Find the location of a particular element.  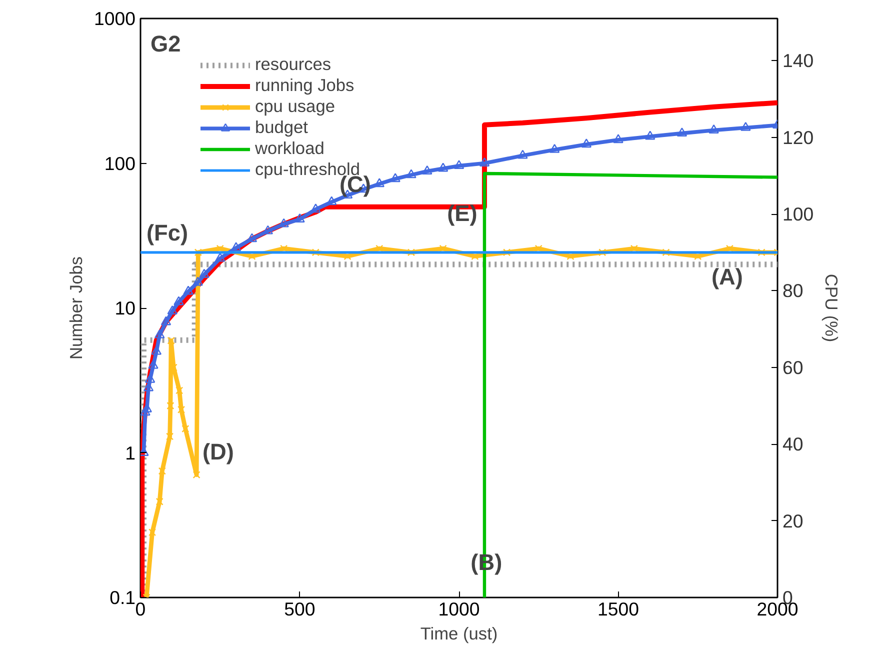

x-tick-label: 1000 is located at coordinates (459, 609).